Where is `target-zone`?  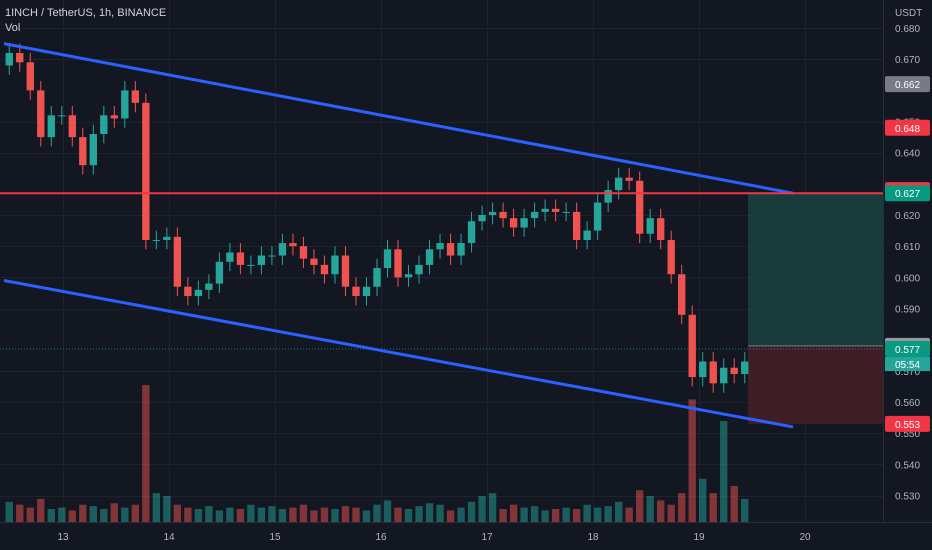 target-zone is located at coordinates (815, 269).